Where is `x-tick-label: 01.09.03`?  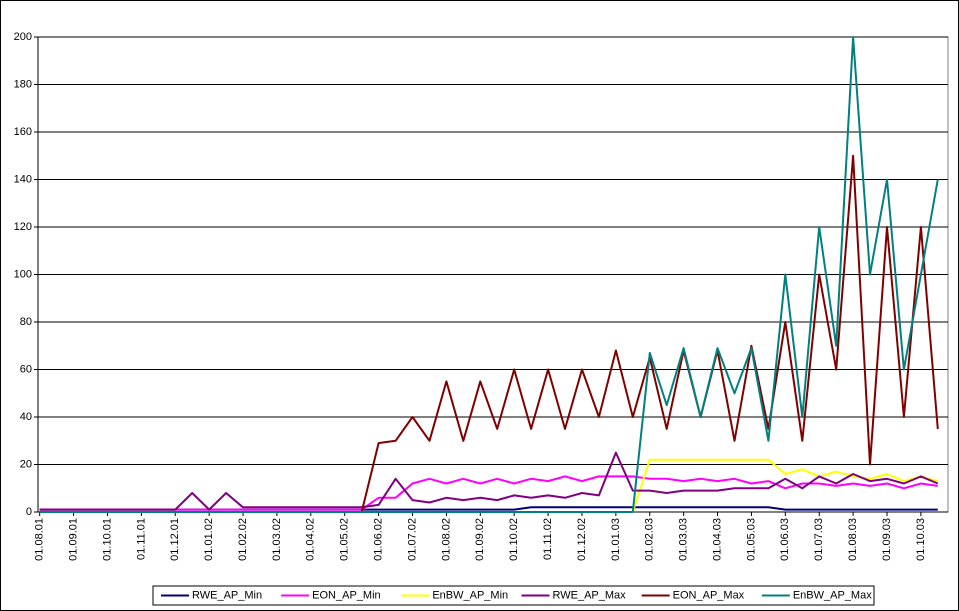 x-tick-label: 01.09.03 is located at coordinates (887, 539).